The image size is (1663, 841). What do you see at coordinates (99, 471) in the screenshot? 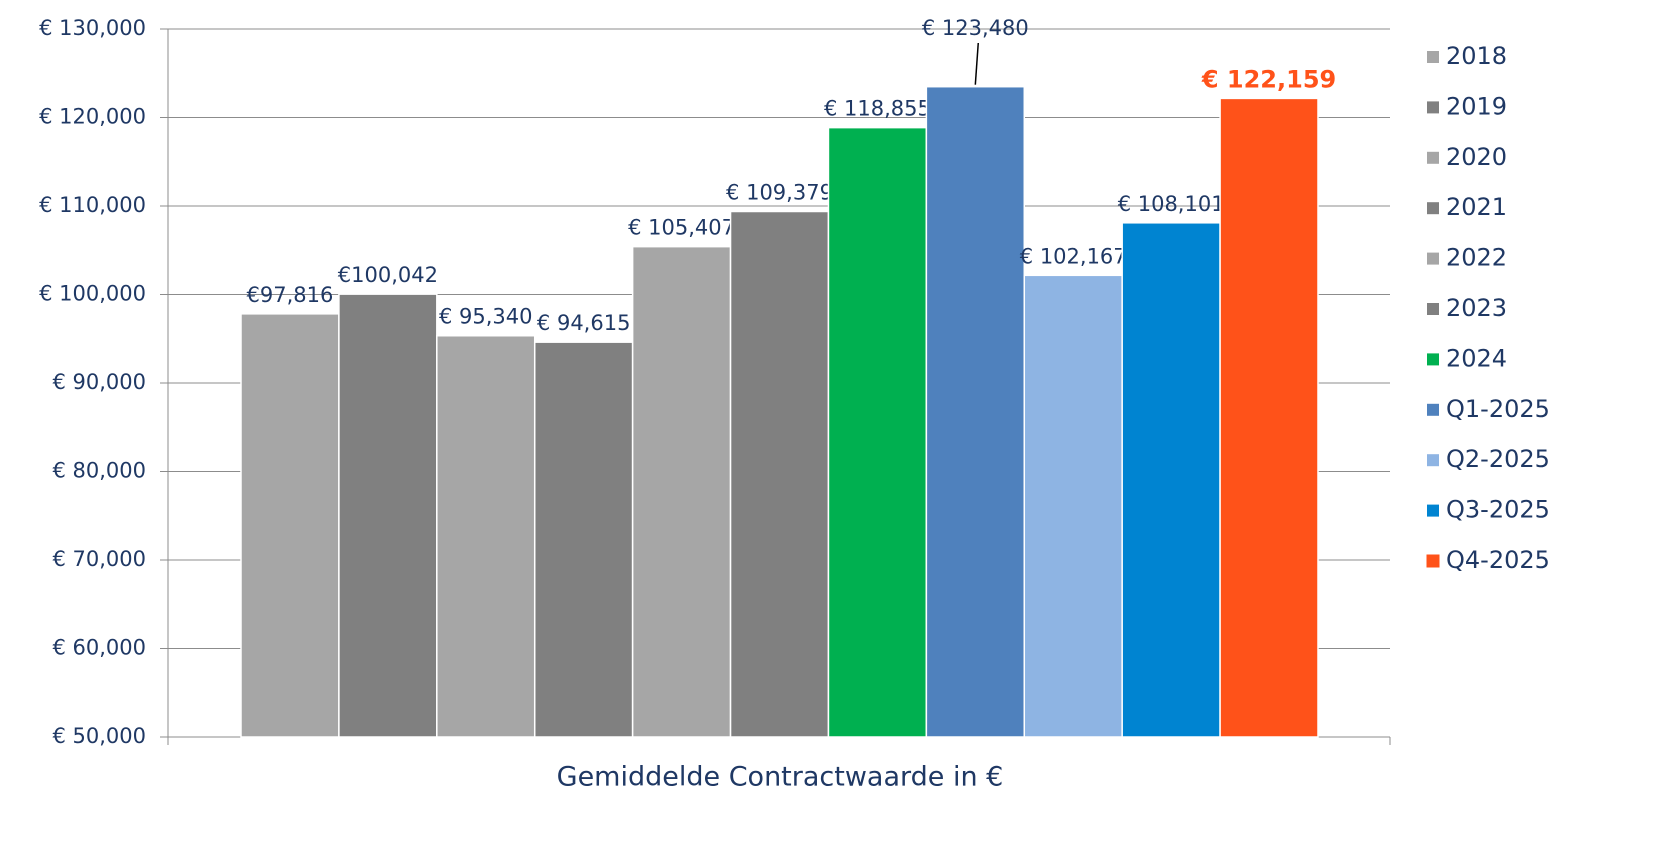
I see `y-tick-label: € 80,000` at bounding box center [99, 471].